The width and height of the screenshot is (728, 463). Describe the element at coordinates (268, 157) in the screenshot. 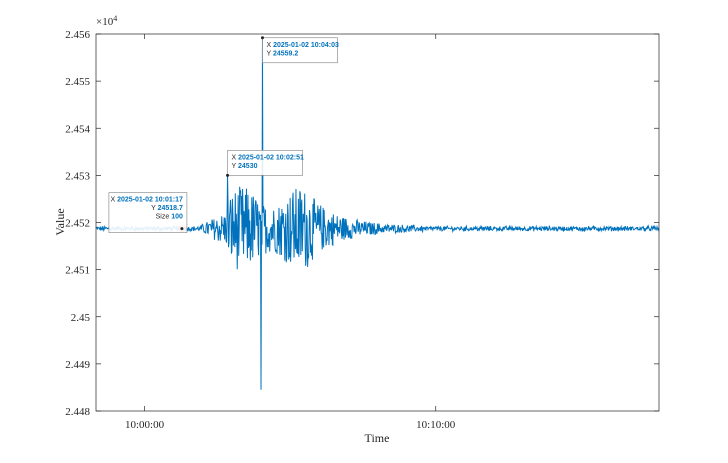

I see `datatip-line: X 2025-01-02 10:02:51` at that location.